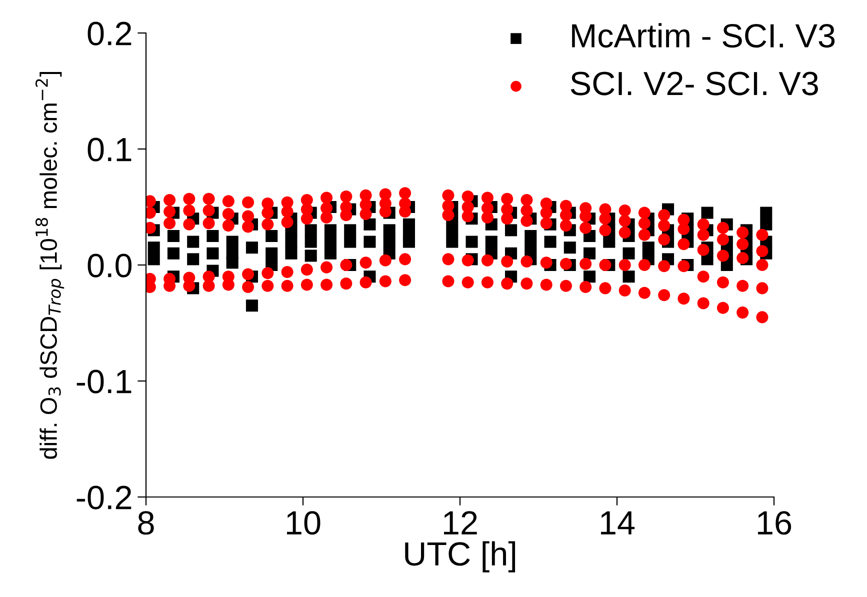  What do you see at coordinates (703, 35) in the screenshot?
I see `legend-label: McArtim - SCI. V3` at bounding box center [703, 35].